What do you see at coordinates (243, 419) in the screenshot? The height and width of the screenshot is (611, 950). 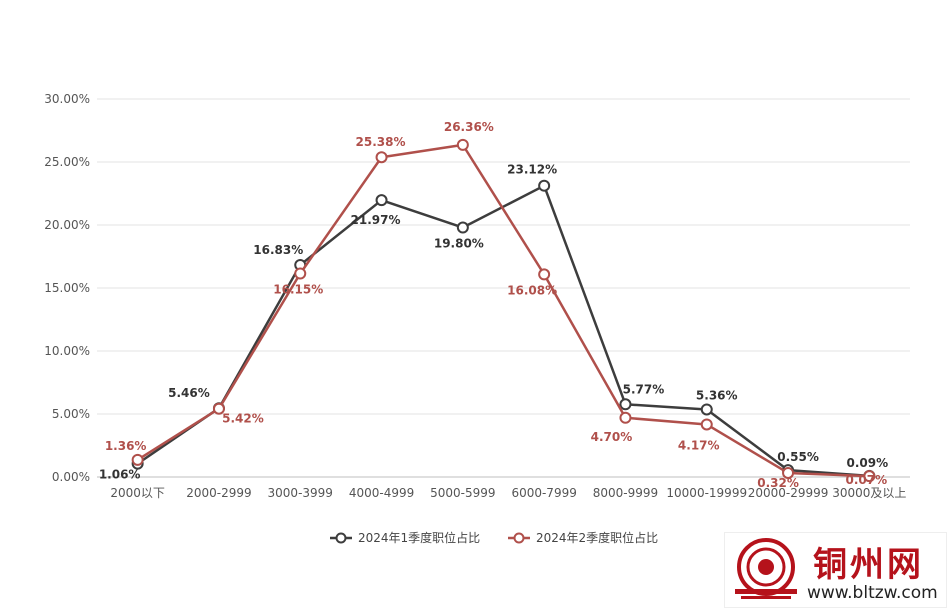 I see `data-label: 5.42%` at bounding box center [243, 419].